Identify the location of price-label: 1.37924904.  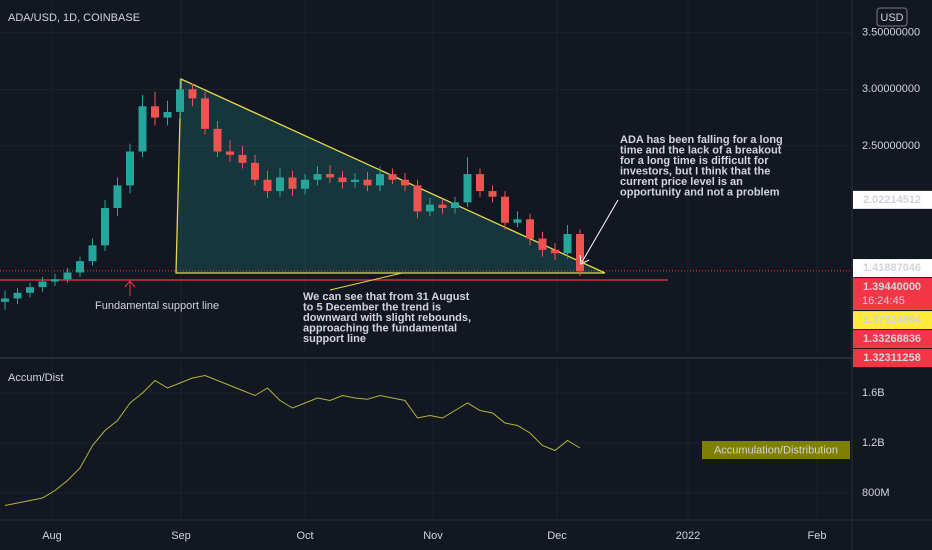
(892, 320).